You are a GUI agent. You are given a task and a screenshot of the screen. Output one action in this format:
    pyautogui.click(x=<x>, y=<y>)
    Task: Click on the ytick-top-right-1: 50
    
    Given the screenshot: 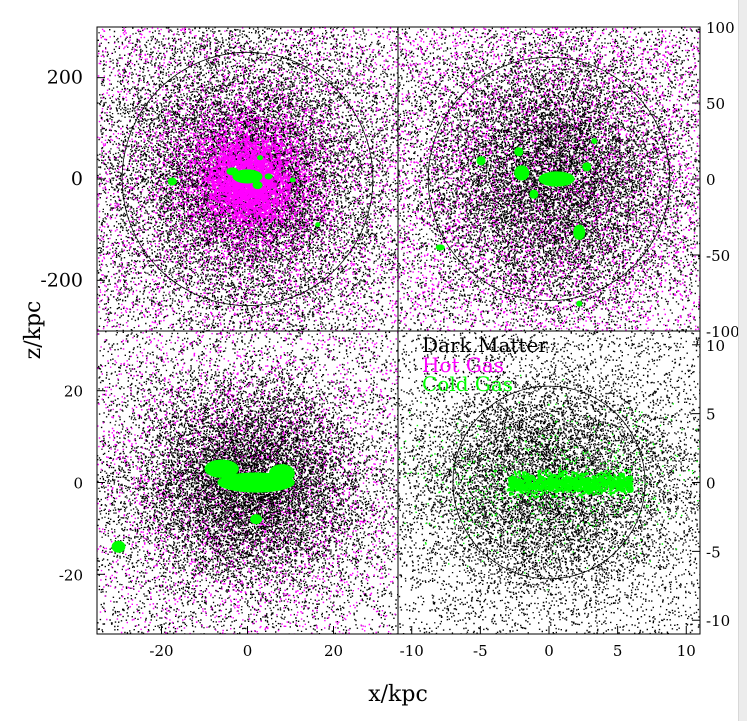 What is the action you would take?
    pyautogui.click(x=715, y=104)
    